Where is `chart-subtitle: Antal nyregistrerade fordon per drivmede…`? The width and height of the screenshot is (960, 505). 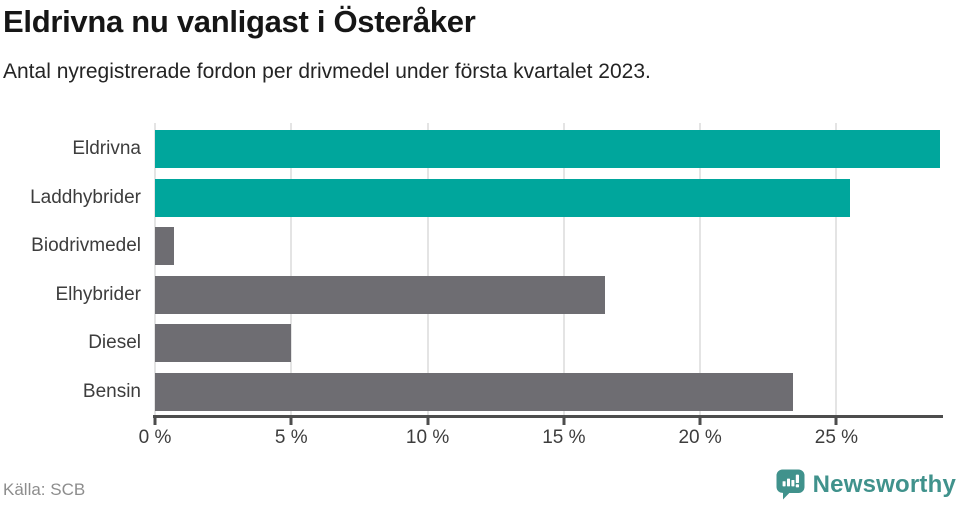
chart-subtitle: Antal nyregistrerade fordon per drivmede… is located at coordinates (327, 71).